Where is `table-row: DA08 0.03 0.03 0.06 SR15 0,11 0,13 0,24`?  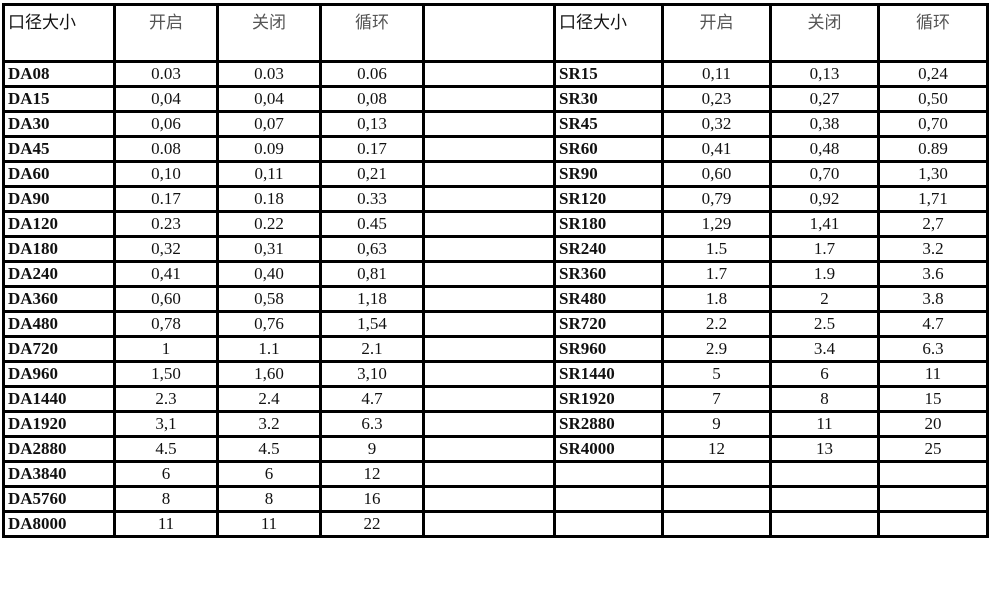 table-row: DA08 0.03 0.03 0.06 SR15 0,11 0,13 0,24 is located at coordinates (495, 74).